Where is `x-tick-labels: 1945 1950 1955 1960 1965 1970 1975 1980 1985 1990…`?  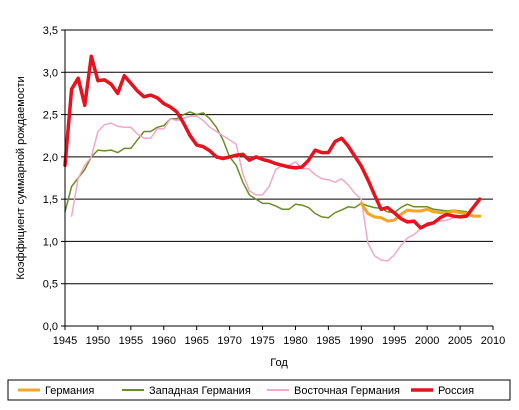
x-tick-labels: 1945 1950 1955 1960 1965 1970 1975 1980 1985 1990… is located at coordinates (279, 336).